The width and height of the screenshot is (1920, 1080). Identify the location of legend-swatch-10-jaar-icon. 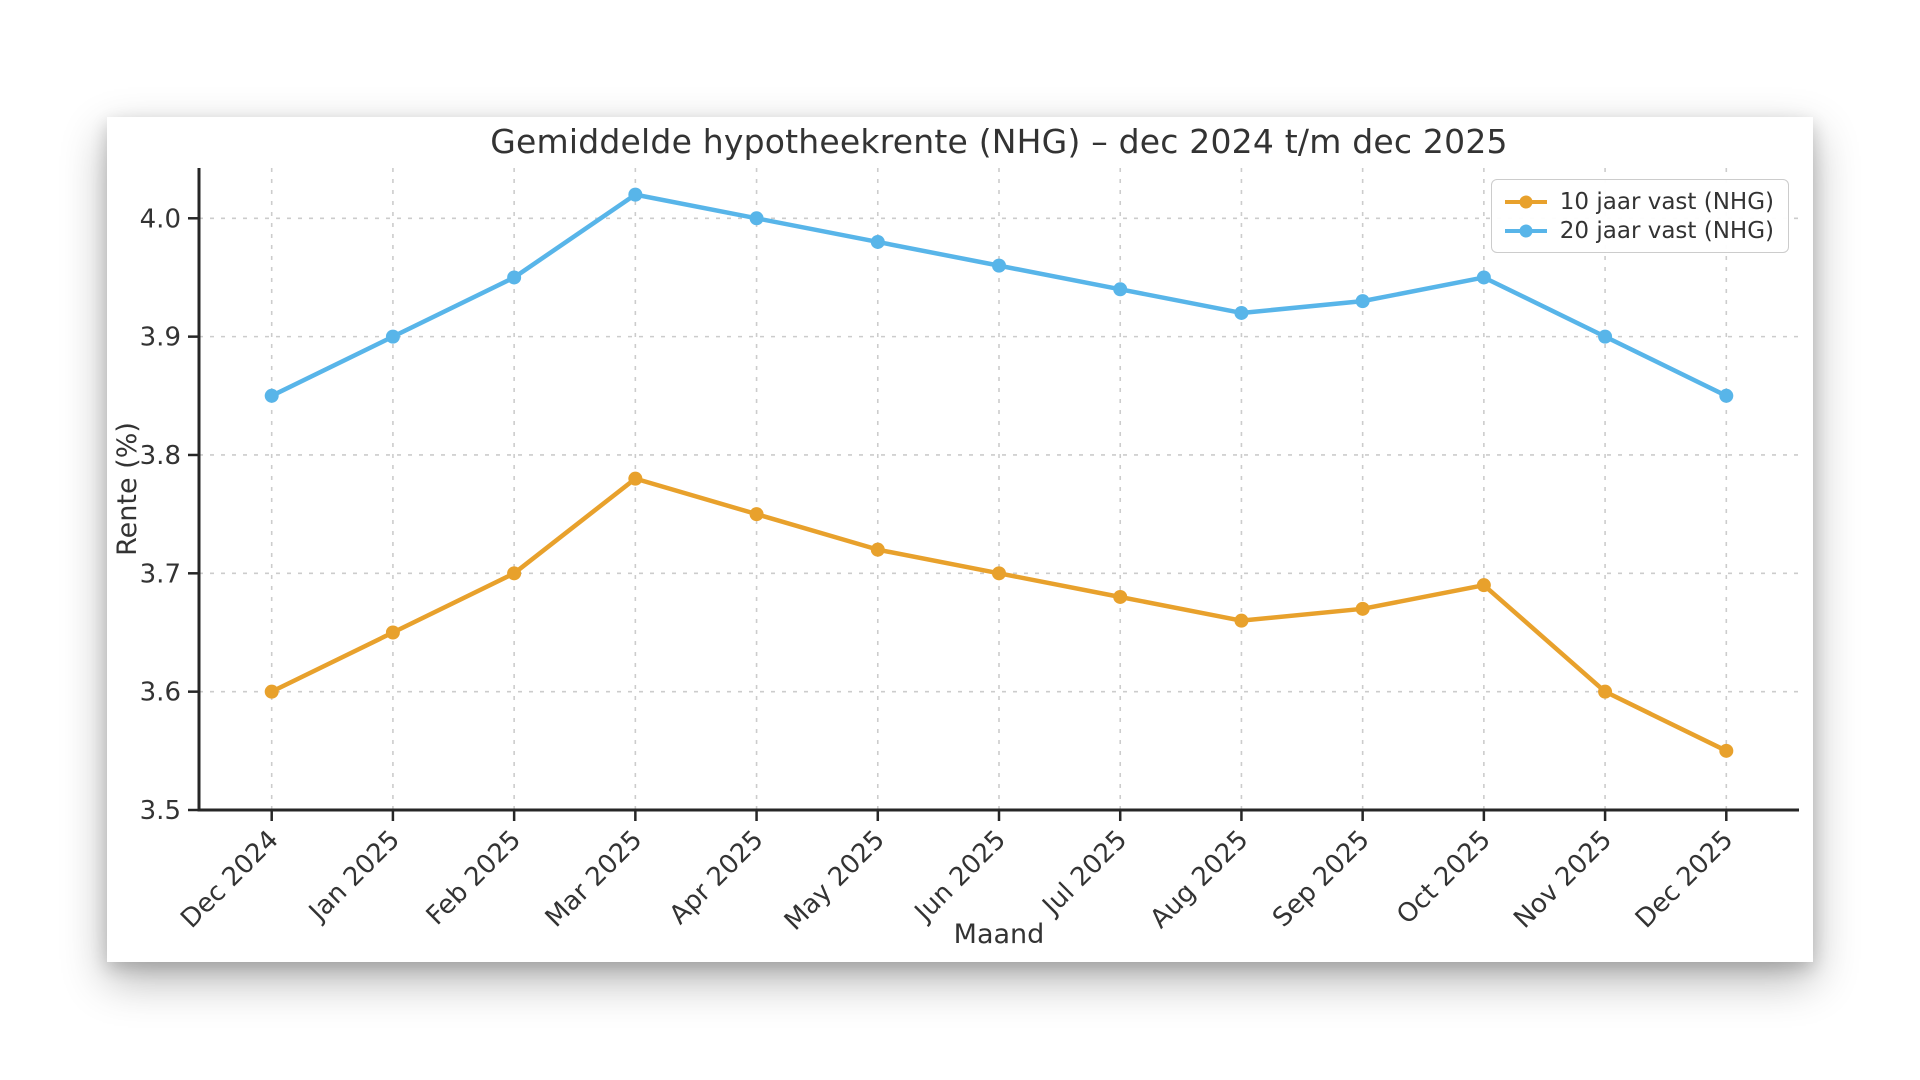
(1525, 201).